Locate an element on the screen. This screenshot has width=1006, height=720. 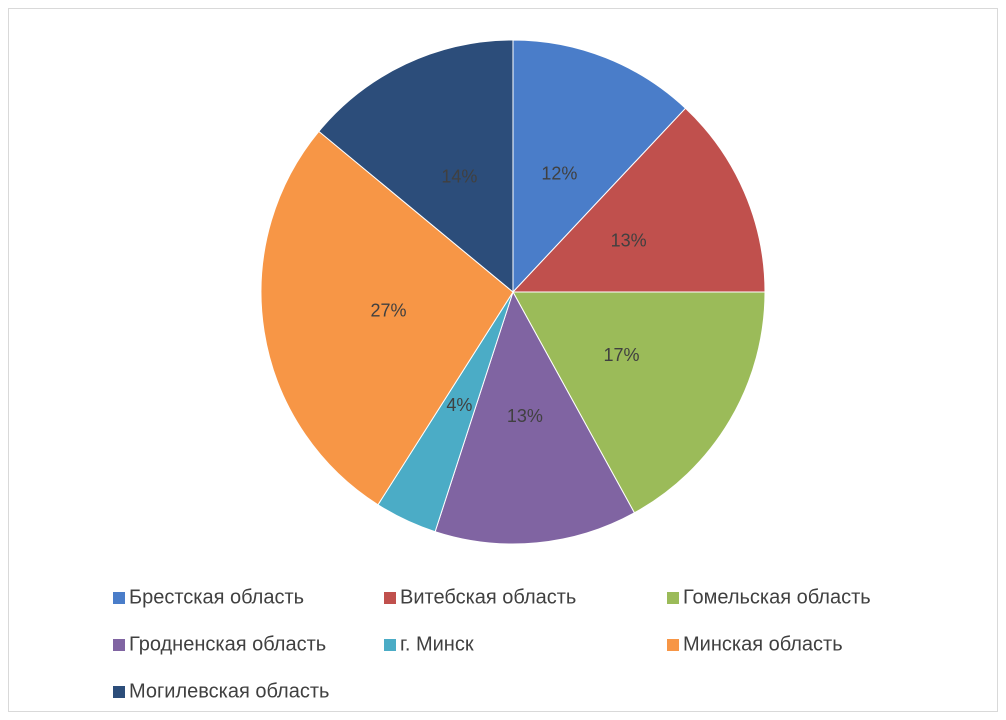
legend-label: Могилевская область is located at coordinates (229, 691).